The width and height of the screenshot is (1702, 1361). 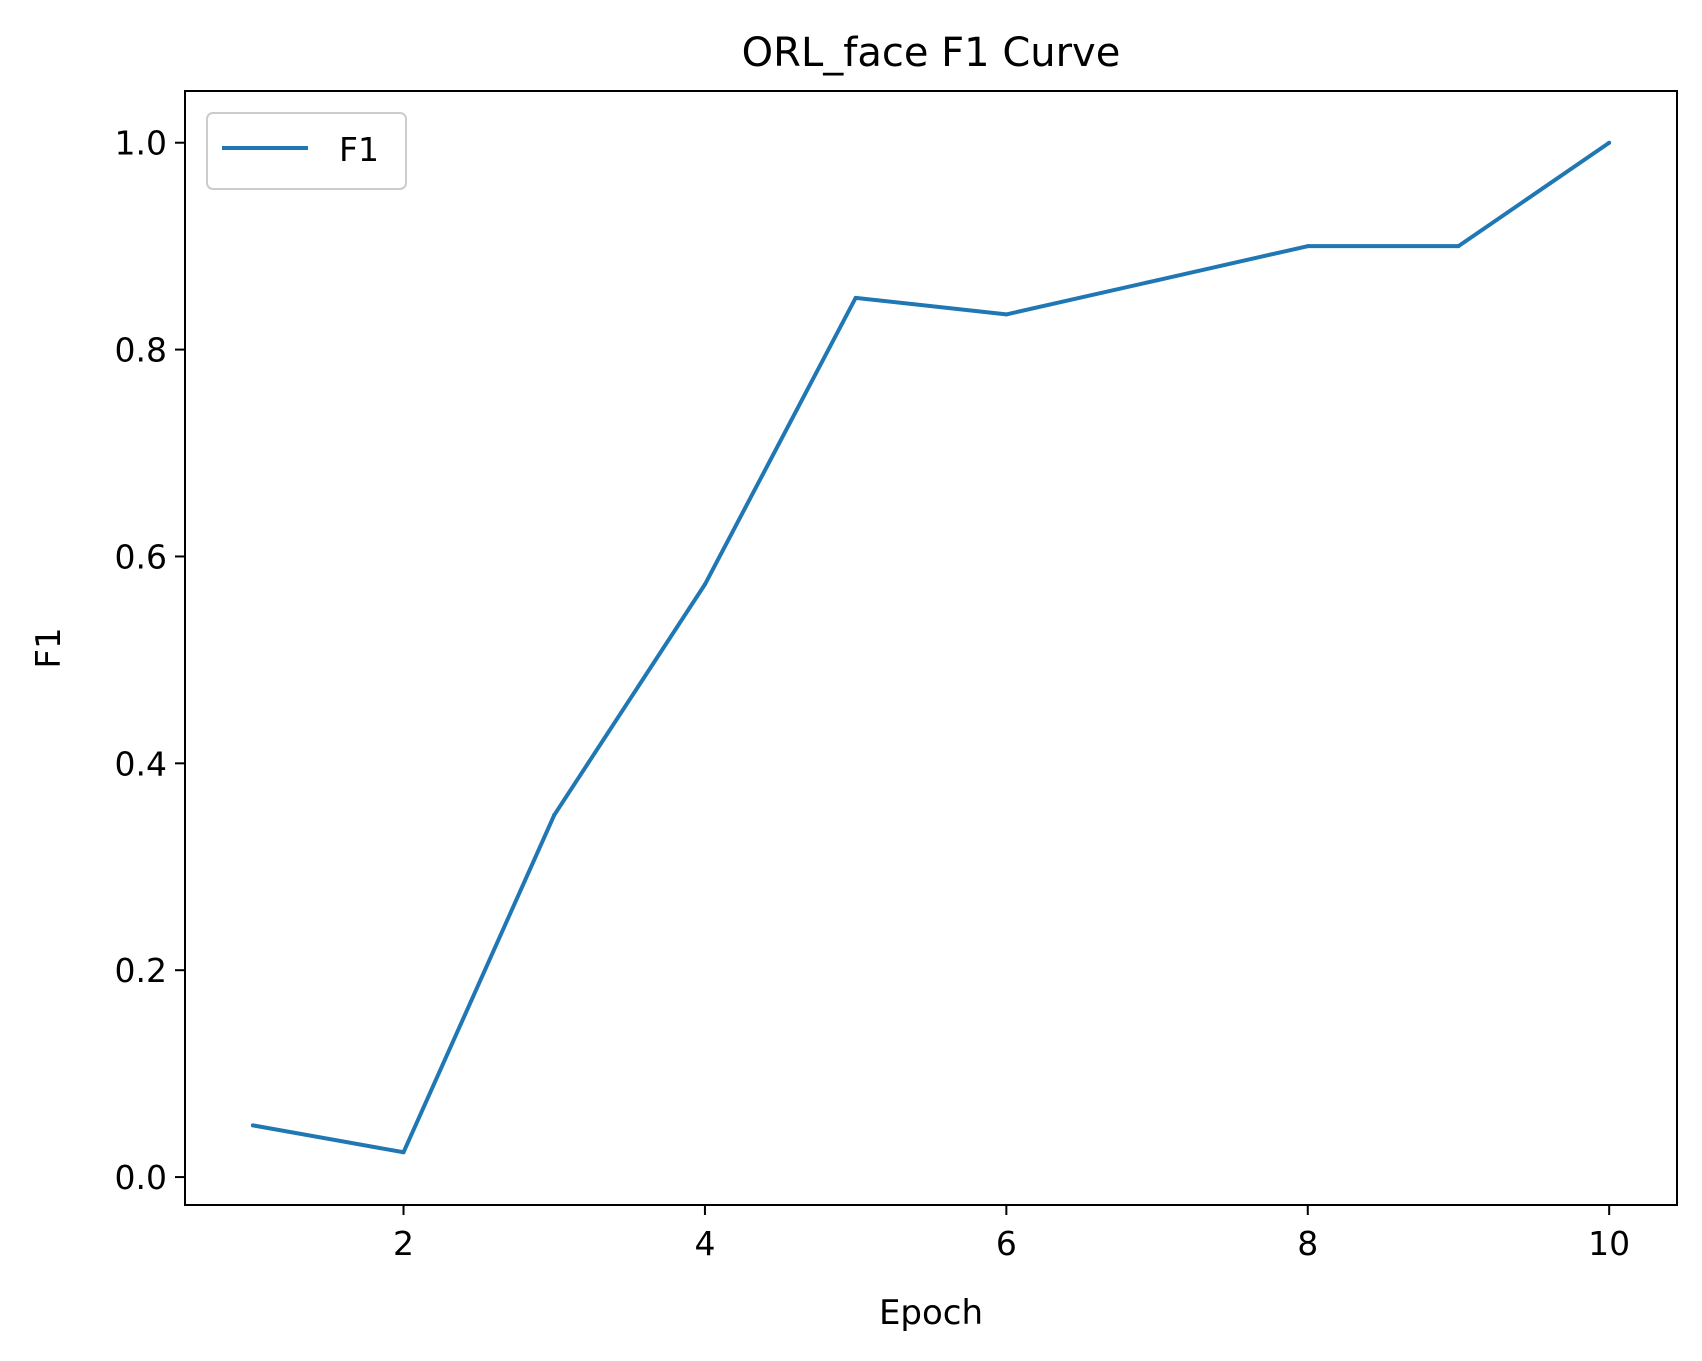 I want to click on y-axis-ticks: 0.0 0.2 0.4 0.6 0.8 1.0, so click(x=150, y=660).